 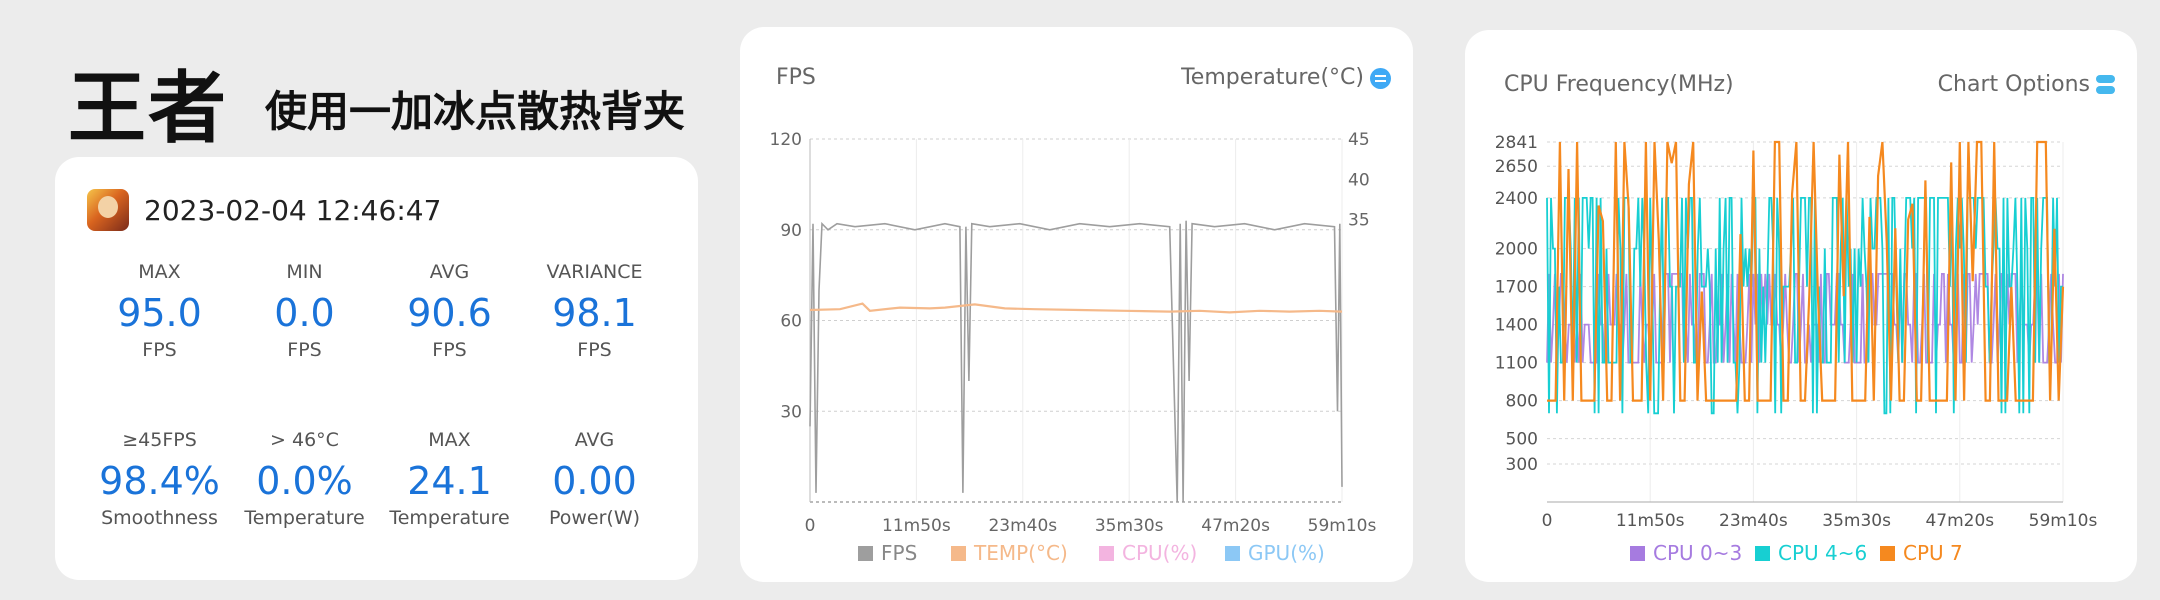 What do you see at coordinates (108, 210) in the screenshot?
I see `game-avatar-icon` at bounding box center [108, 210].